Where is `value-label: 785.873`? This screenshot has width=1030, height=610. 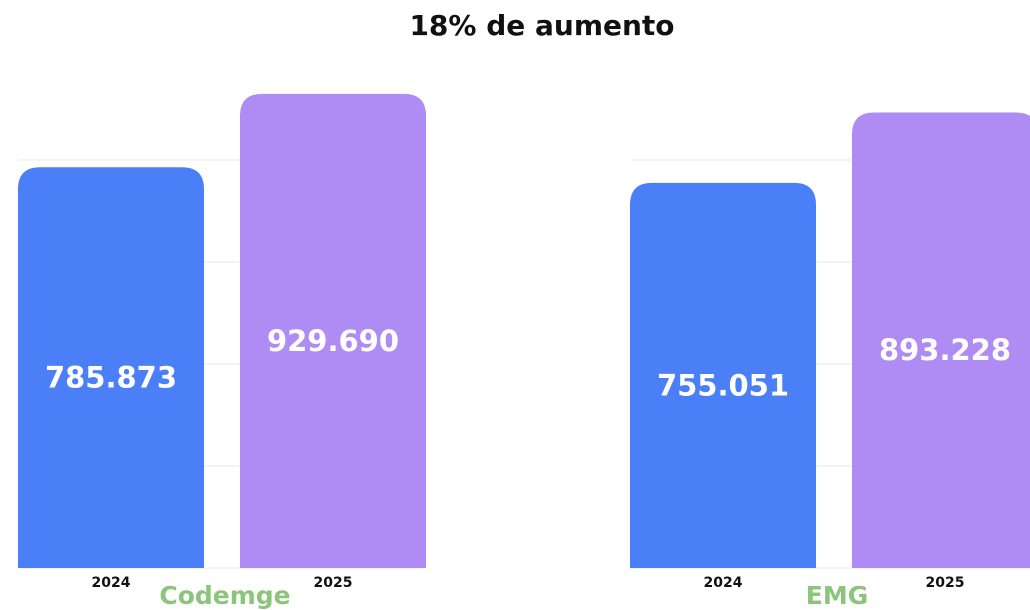 value-label: 785.873 is located at coordinates (111, 378).